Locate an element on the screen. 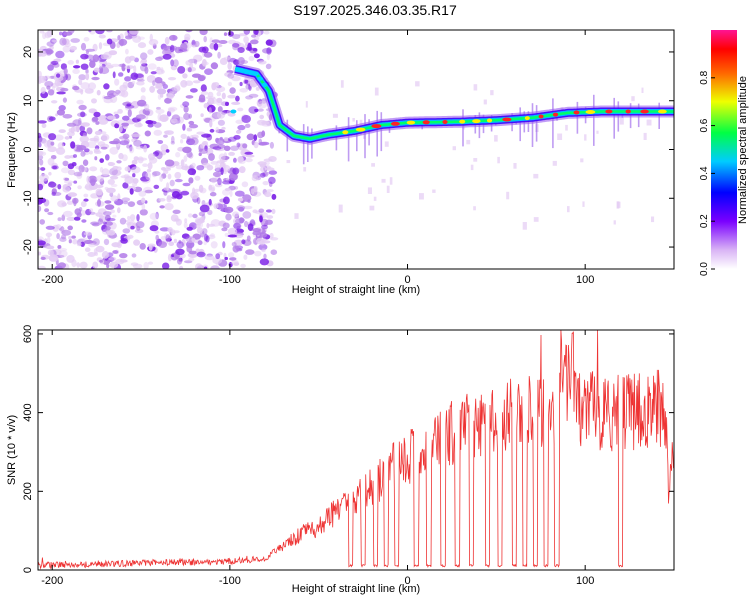 This screenshot has width=750, height=600. x-tick-label: 100 is located at coordinates (585, 581).